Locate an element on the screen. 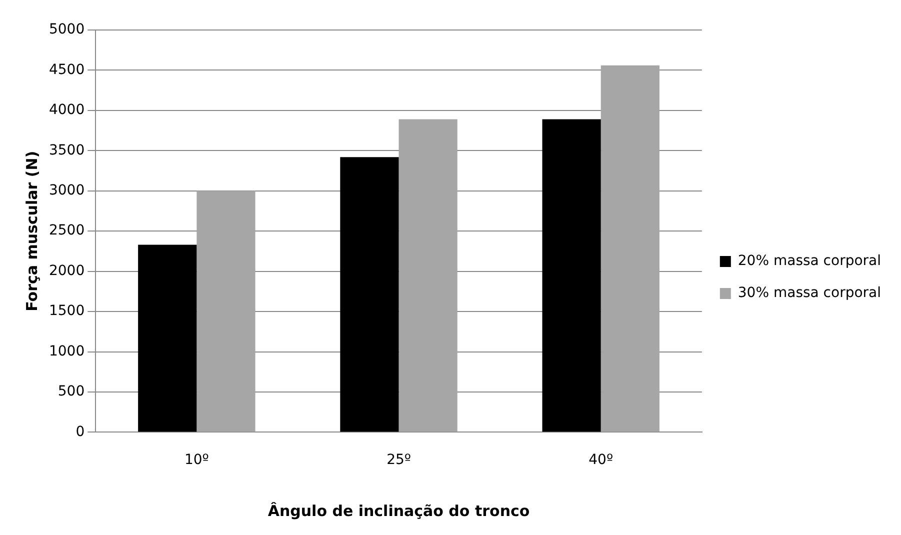  legend-label: 30% massa corporal is located at coordinates (810, 293).